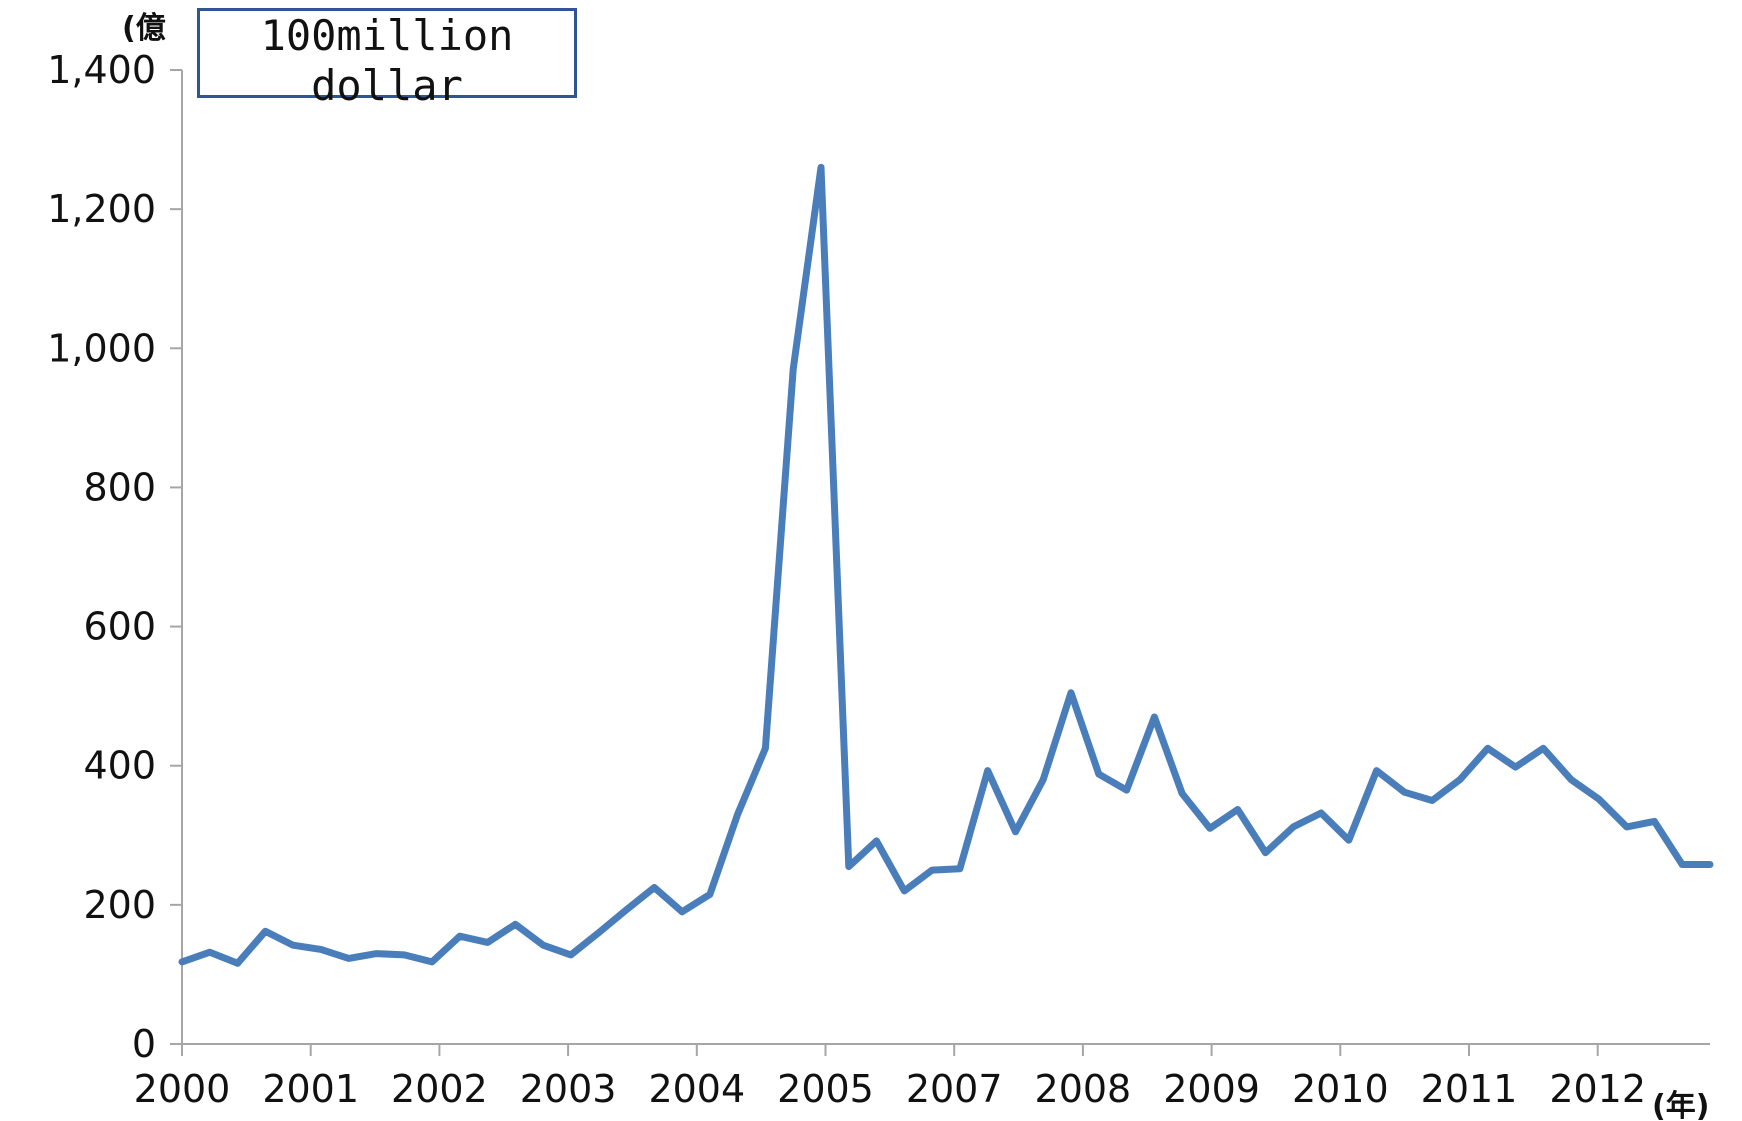 The image size is (1742, 1121). I want to click on y-axis: 0 200 400 600 800 1,000 1,200 1,400, so click(115, 557).